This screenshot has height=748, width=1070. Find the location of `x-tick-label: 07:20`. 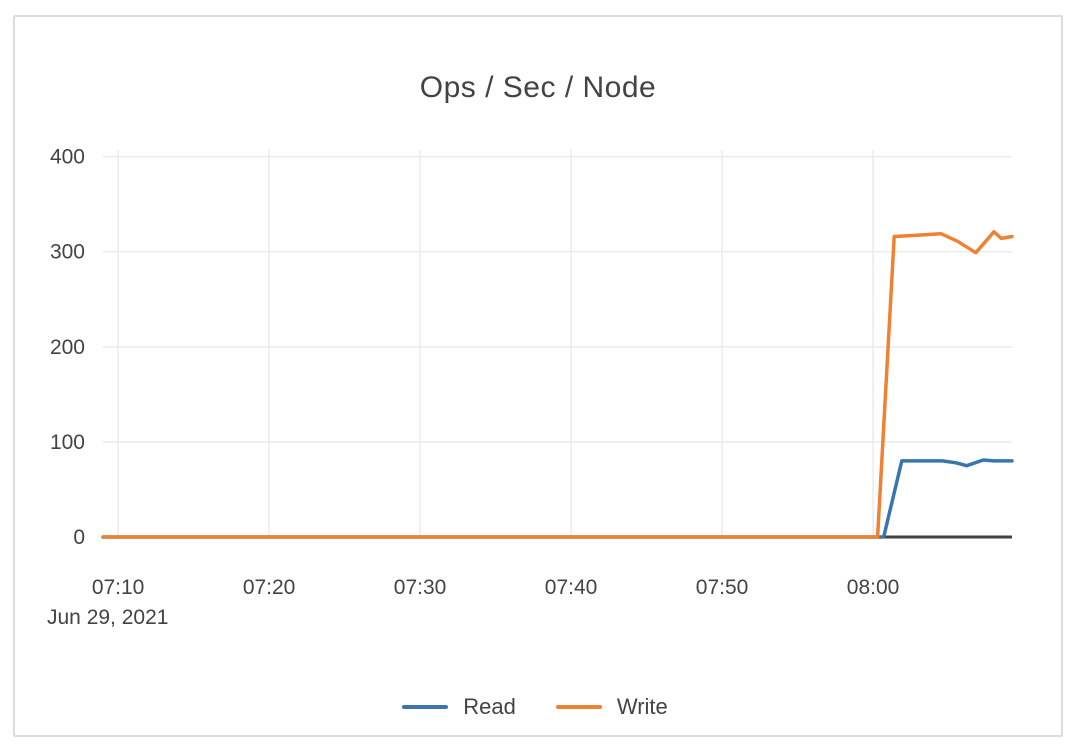

x-tick-label: 07:20 is located at coordinates (269, 587).